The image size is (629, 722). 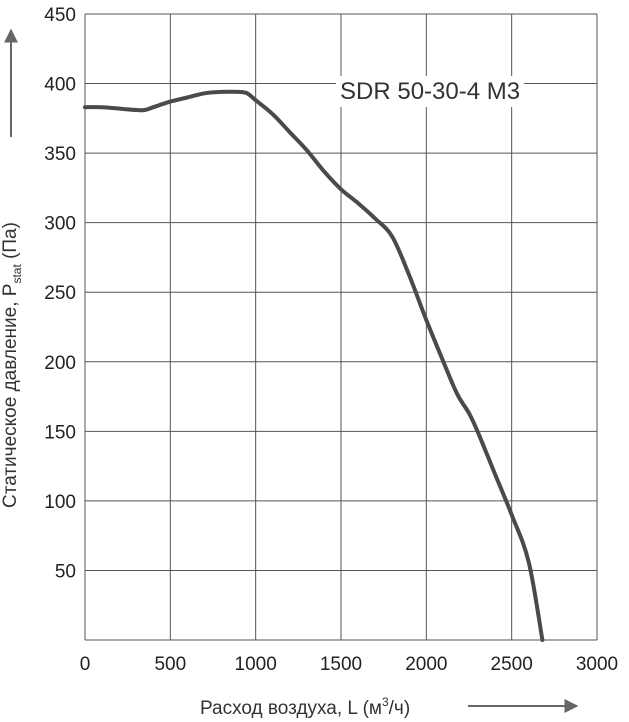 What do you see at coordinates (60, 15) in the screenshot?
I see `y-tick-label: 450` at bounding box center [60, 15].